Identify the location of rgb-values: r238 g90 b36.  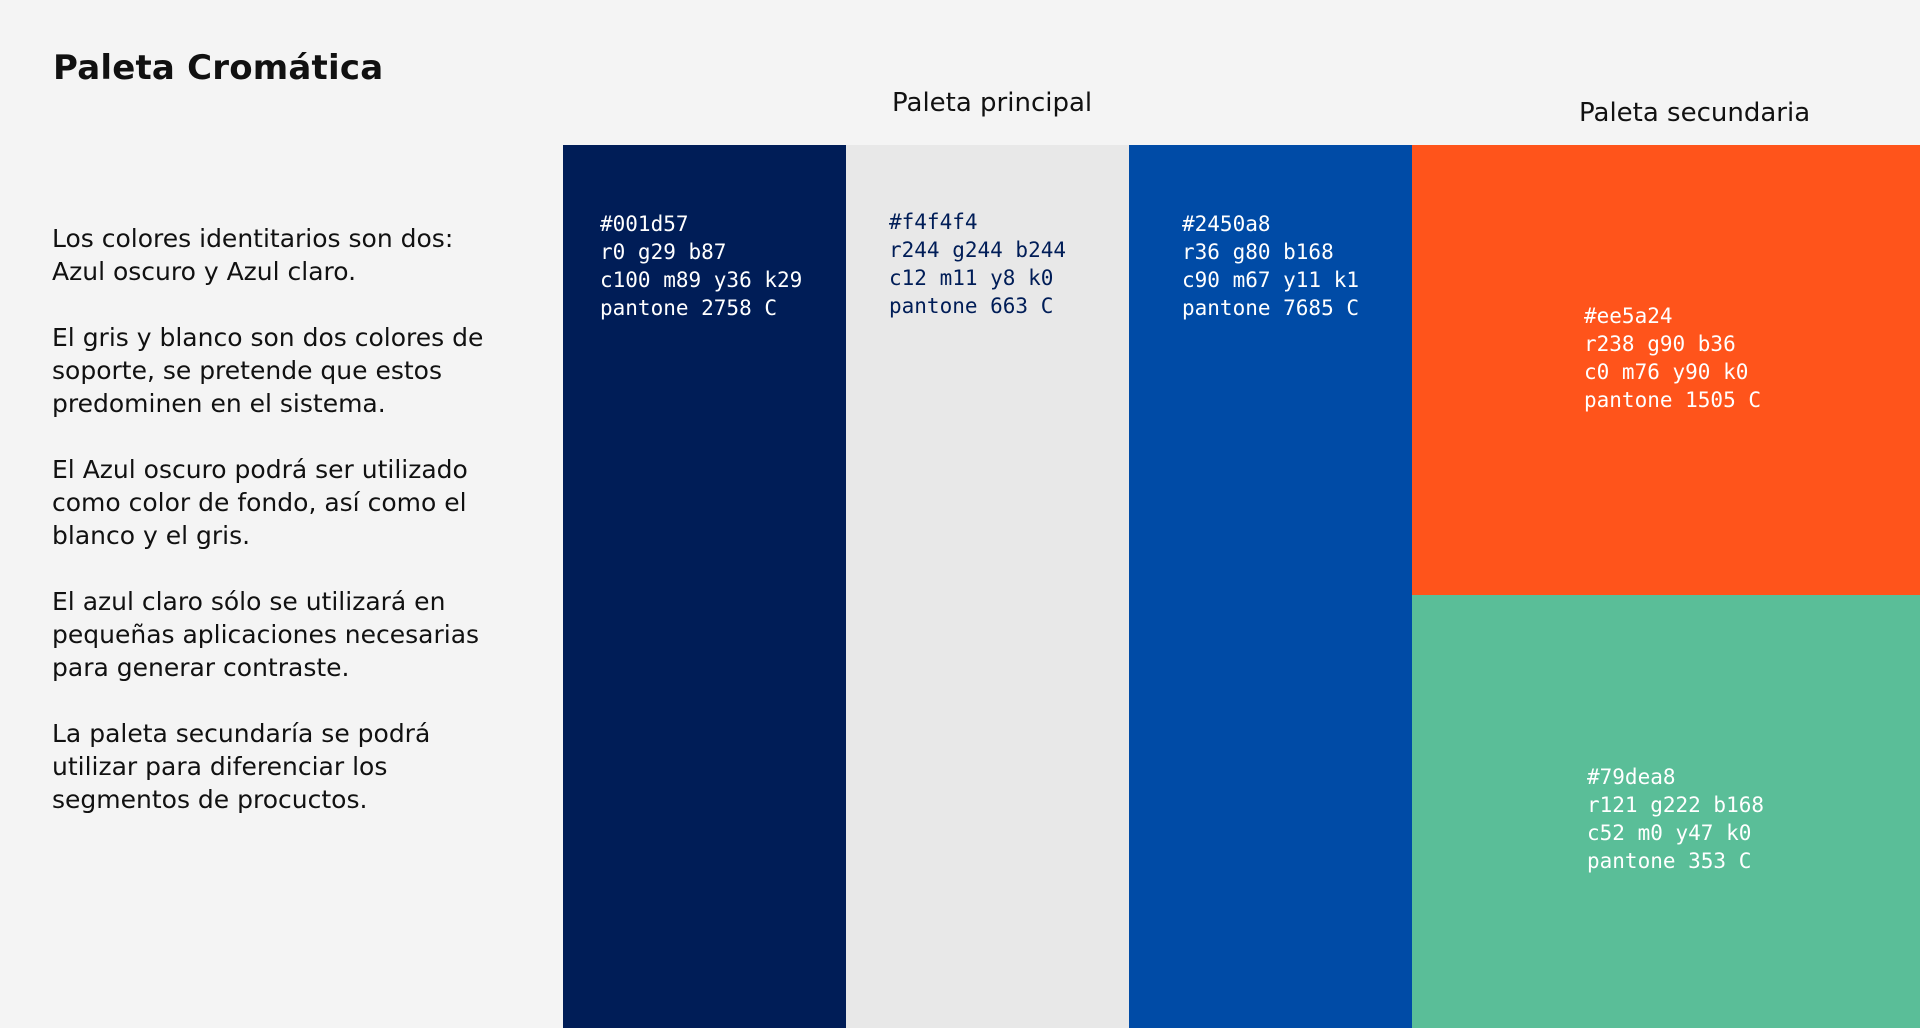
(1660, 344).